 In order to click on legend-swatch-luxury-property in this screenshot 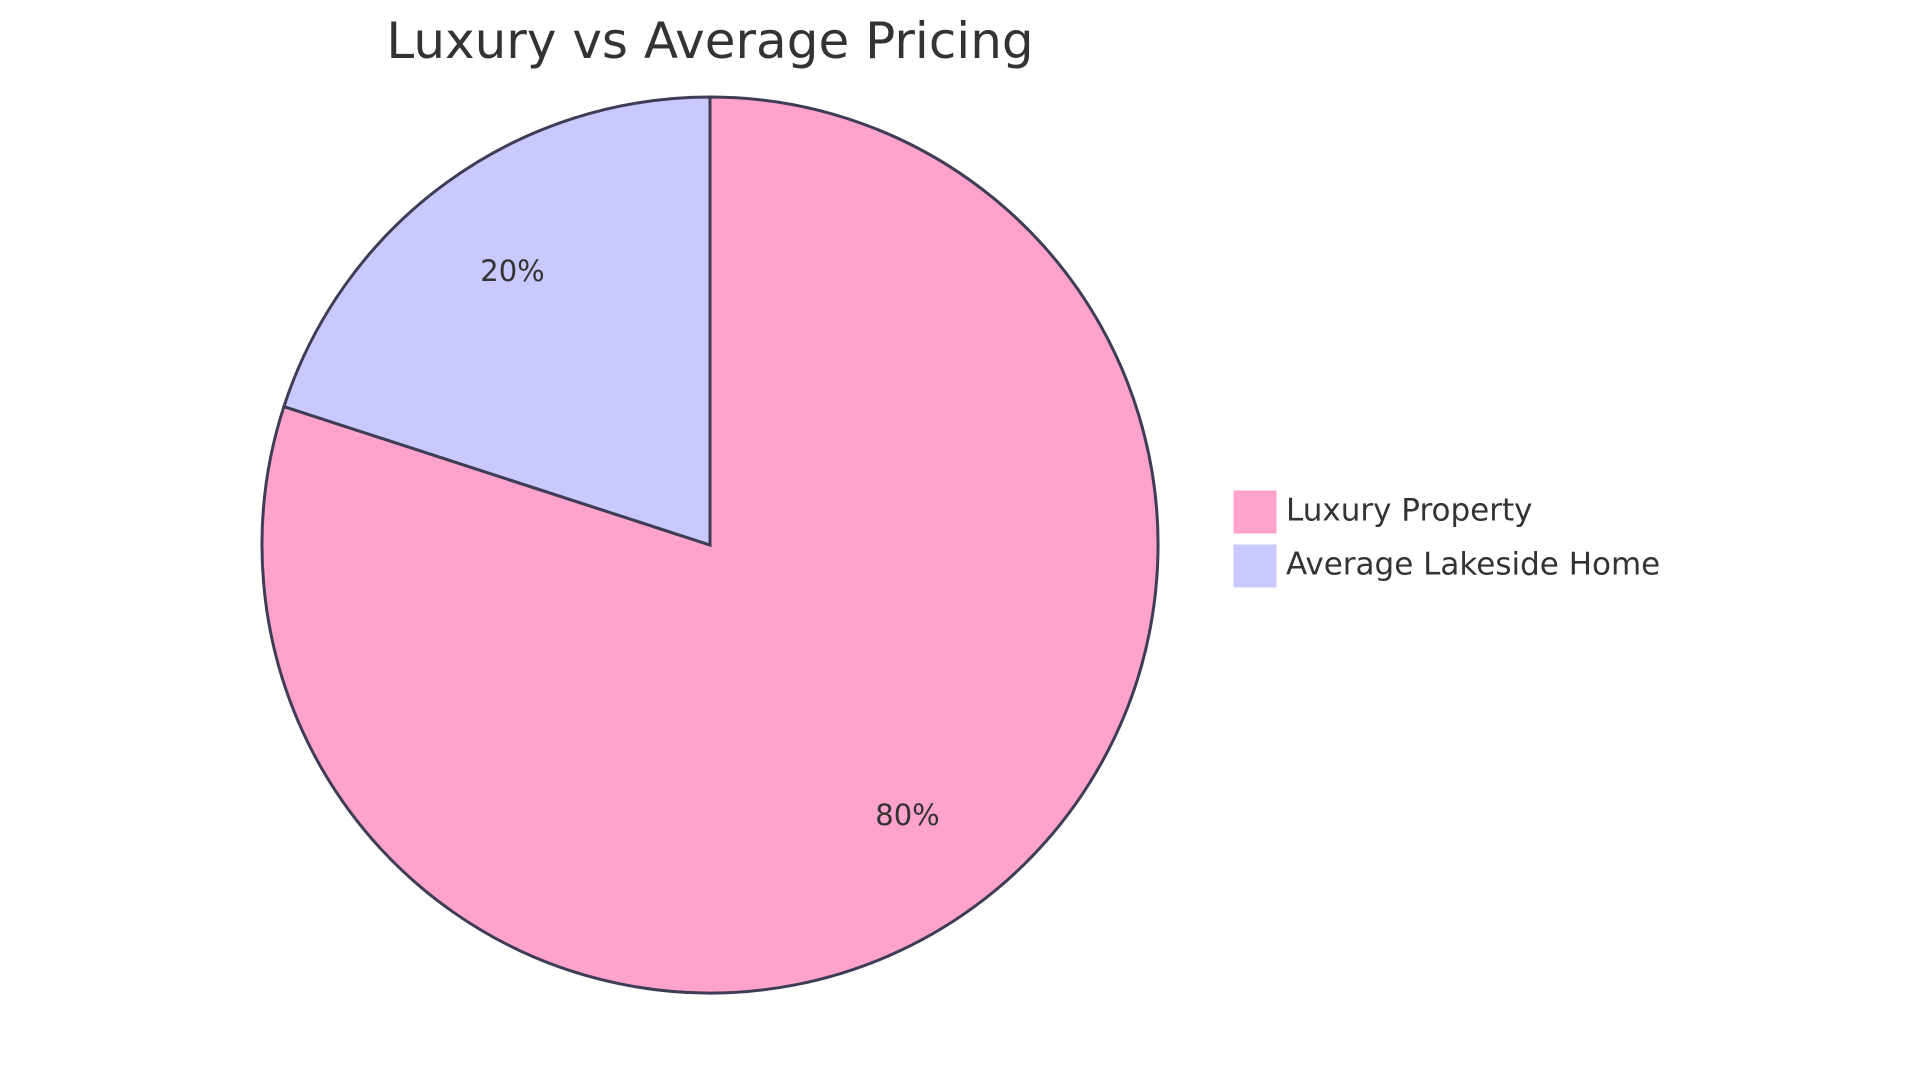, I will do `click(1255, 512)`.